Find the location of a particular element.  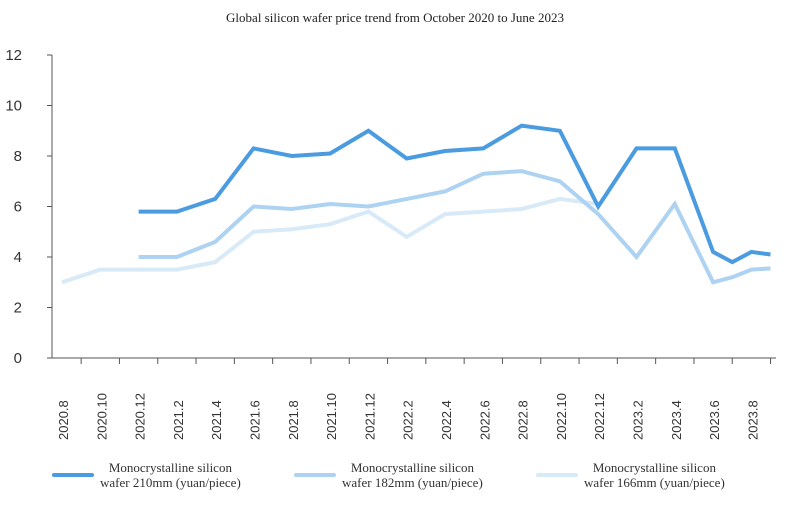

legend-swatch-210mm is located at coordinates (73, 475).